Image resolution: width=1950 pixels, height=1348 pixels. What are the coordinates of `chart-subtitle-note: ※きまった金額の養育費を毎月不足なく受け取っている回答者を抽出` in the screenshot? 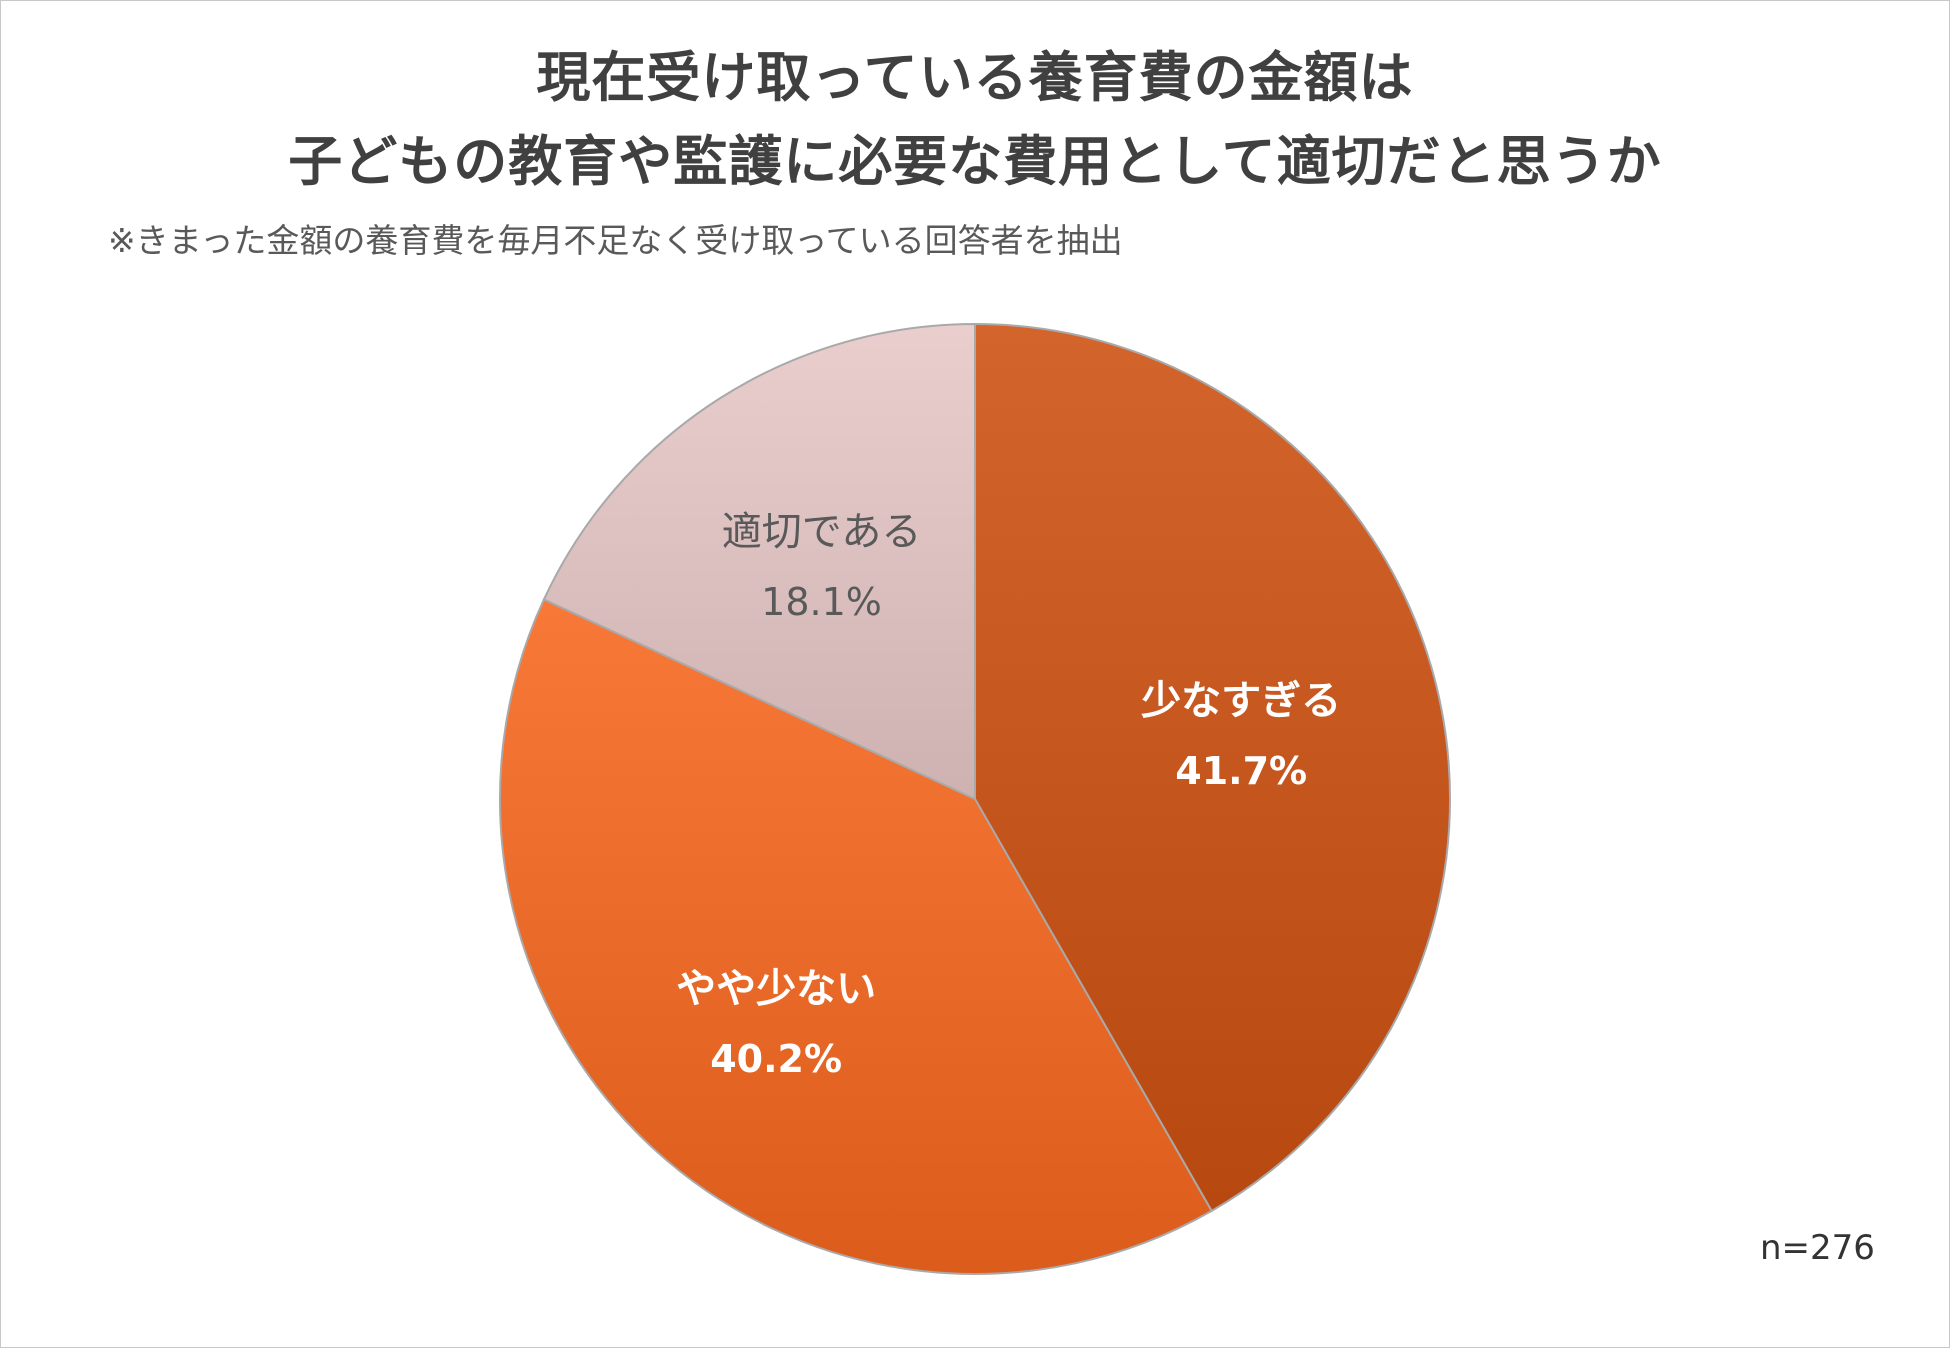 It's located at (615, 240).